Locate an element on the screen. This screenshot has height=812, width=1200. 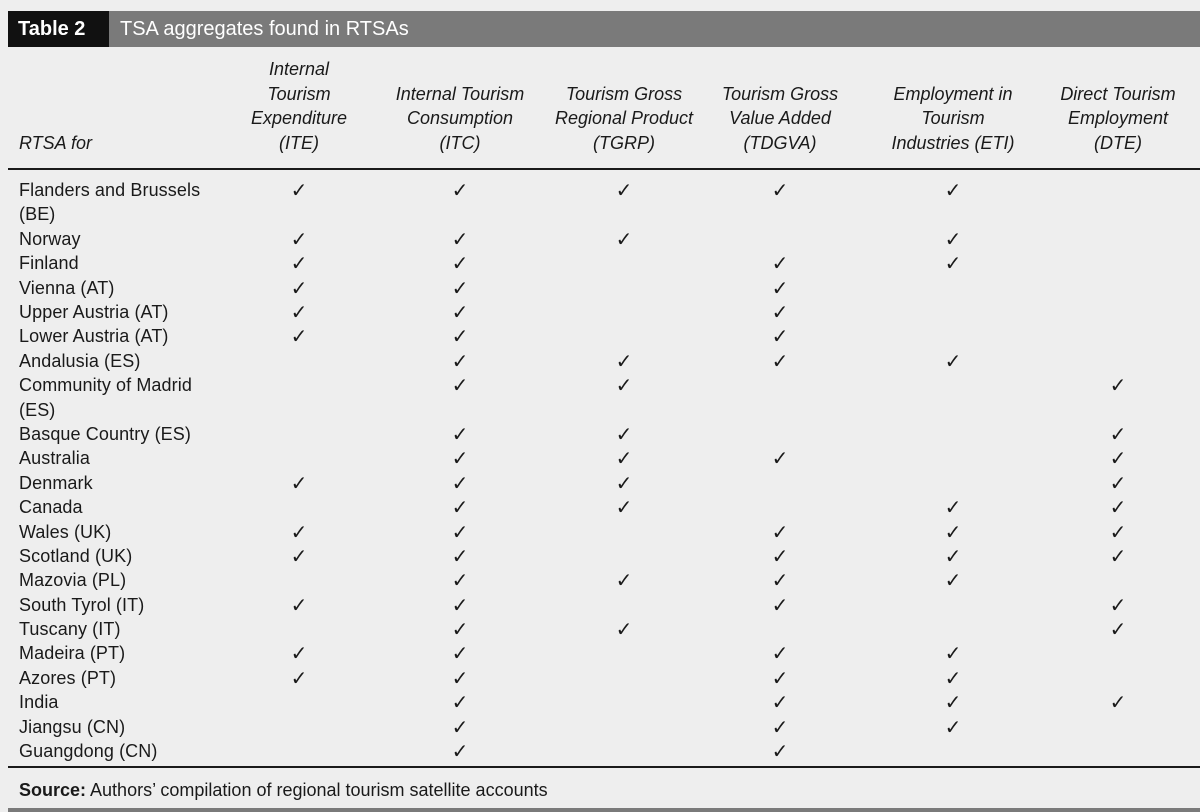
table-row: Madeira (PT) ✓ ✓ ✓ ✓ is located at coordinates (604, 653).